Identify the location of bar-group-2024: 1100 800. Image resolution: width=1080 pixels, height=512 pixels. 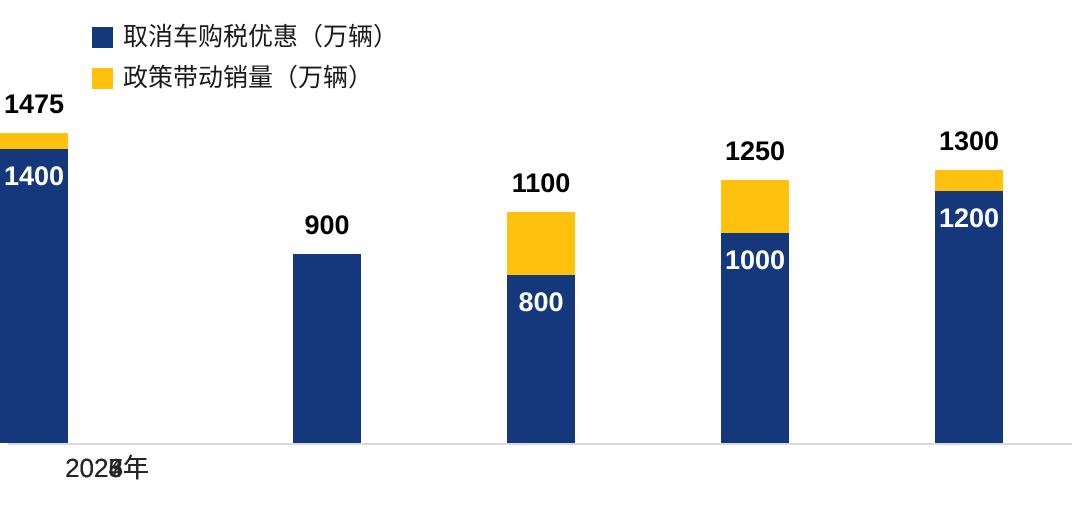
(541, 305).